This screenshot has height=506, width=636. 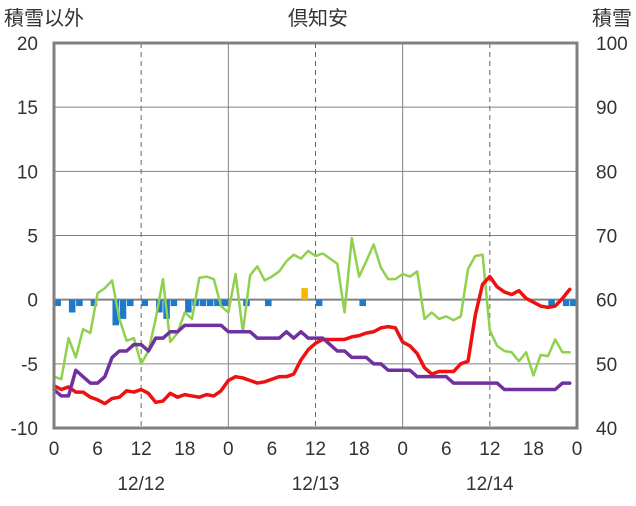 I want to click on x-date-label: 12/12, so click(x=141, y=484).